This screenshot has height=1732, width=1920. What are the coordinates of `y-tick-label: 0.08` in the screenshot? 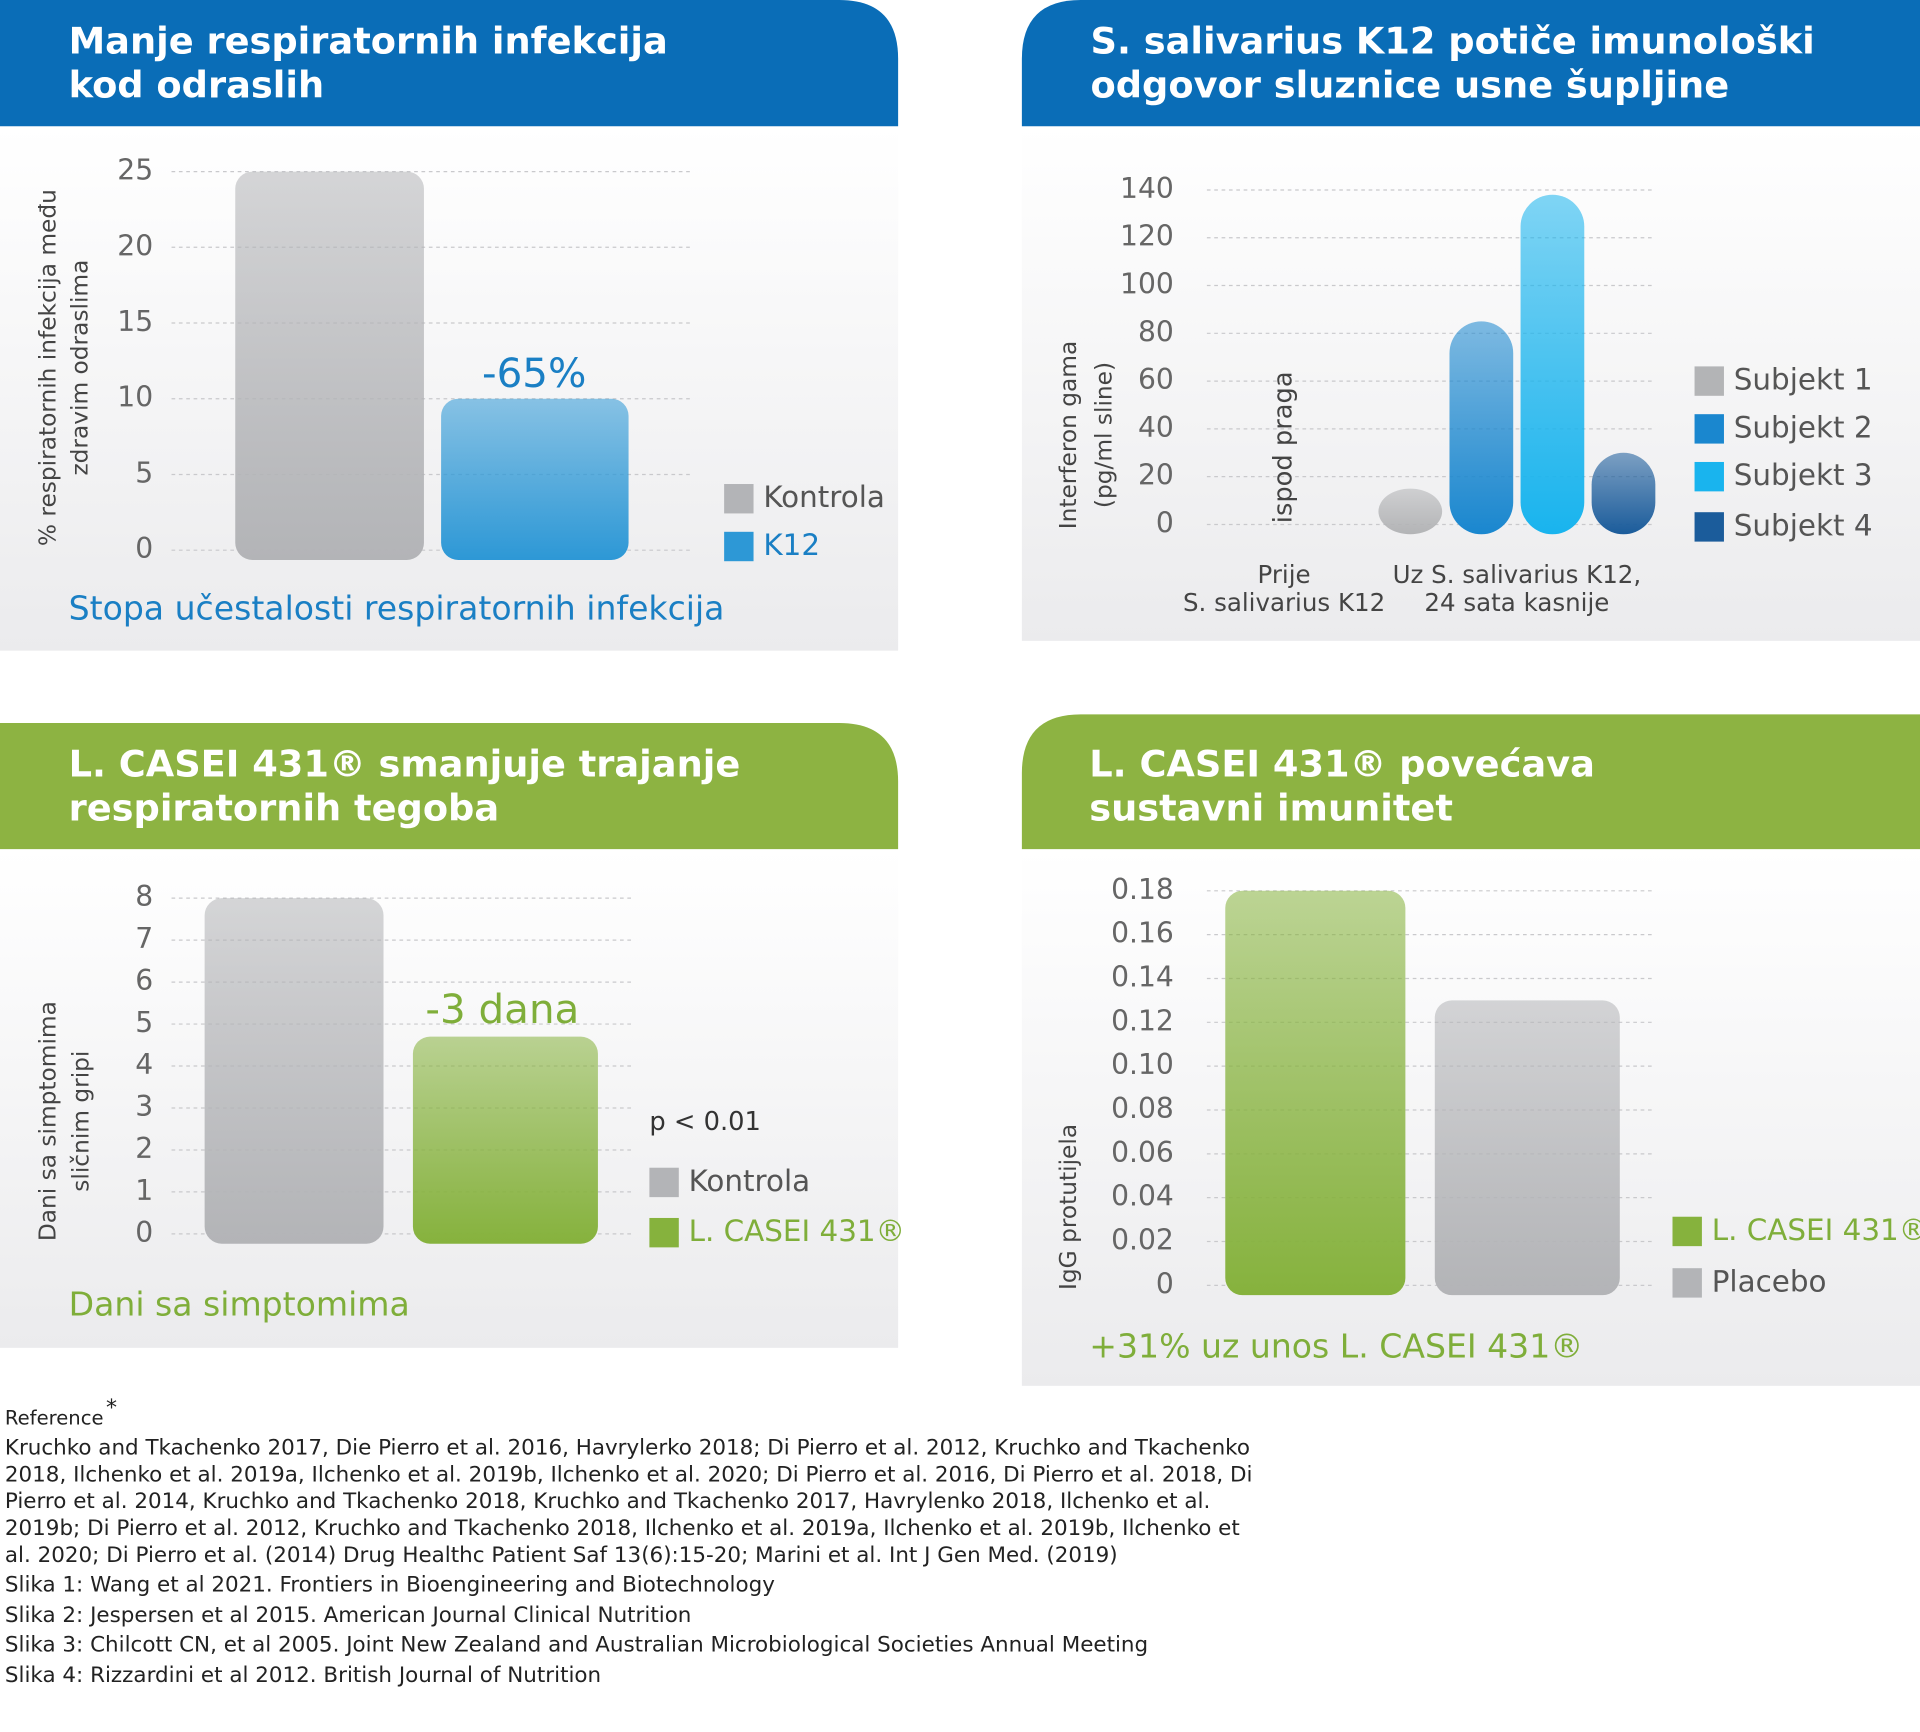 It's located at (1142, 1108).